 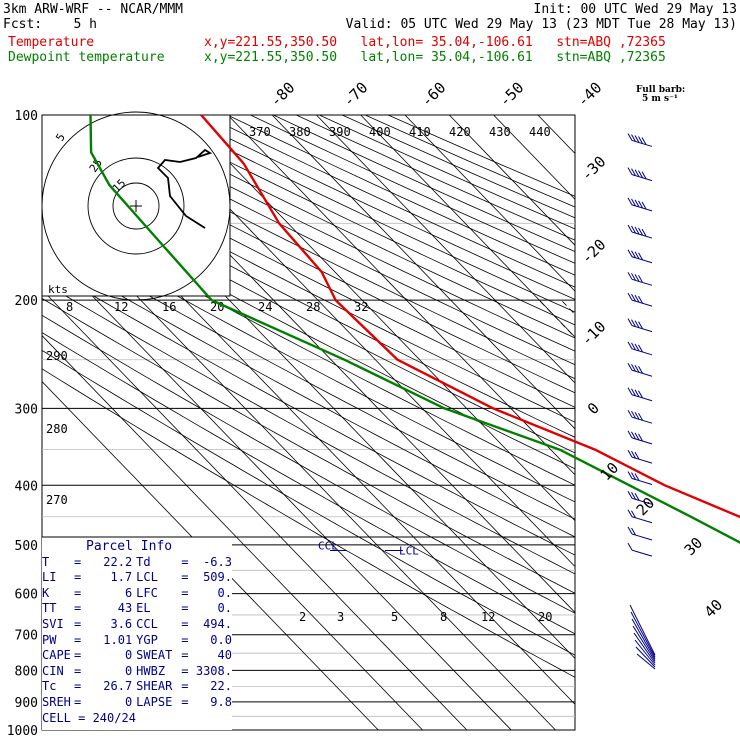 I want to click on theta-label: 410, so click(x=420, y=132).